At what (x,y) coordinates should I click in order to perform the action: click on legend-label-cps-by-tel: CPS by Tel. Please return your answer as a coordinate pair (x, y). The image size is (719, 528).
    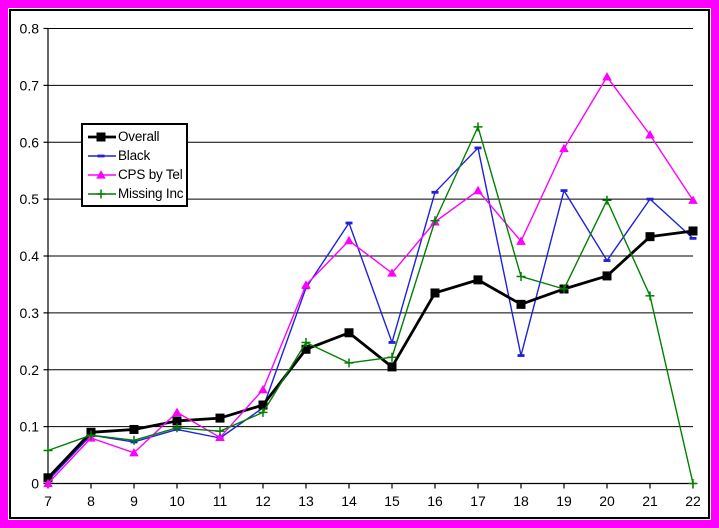
    Looking at the image, I should click on (150, 174).